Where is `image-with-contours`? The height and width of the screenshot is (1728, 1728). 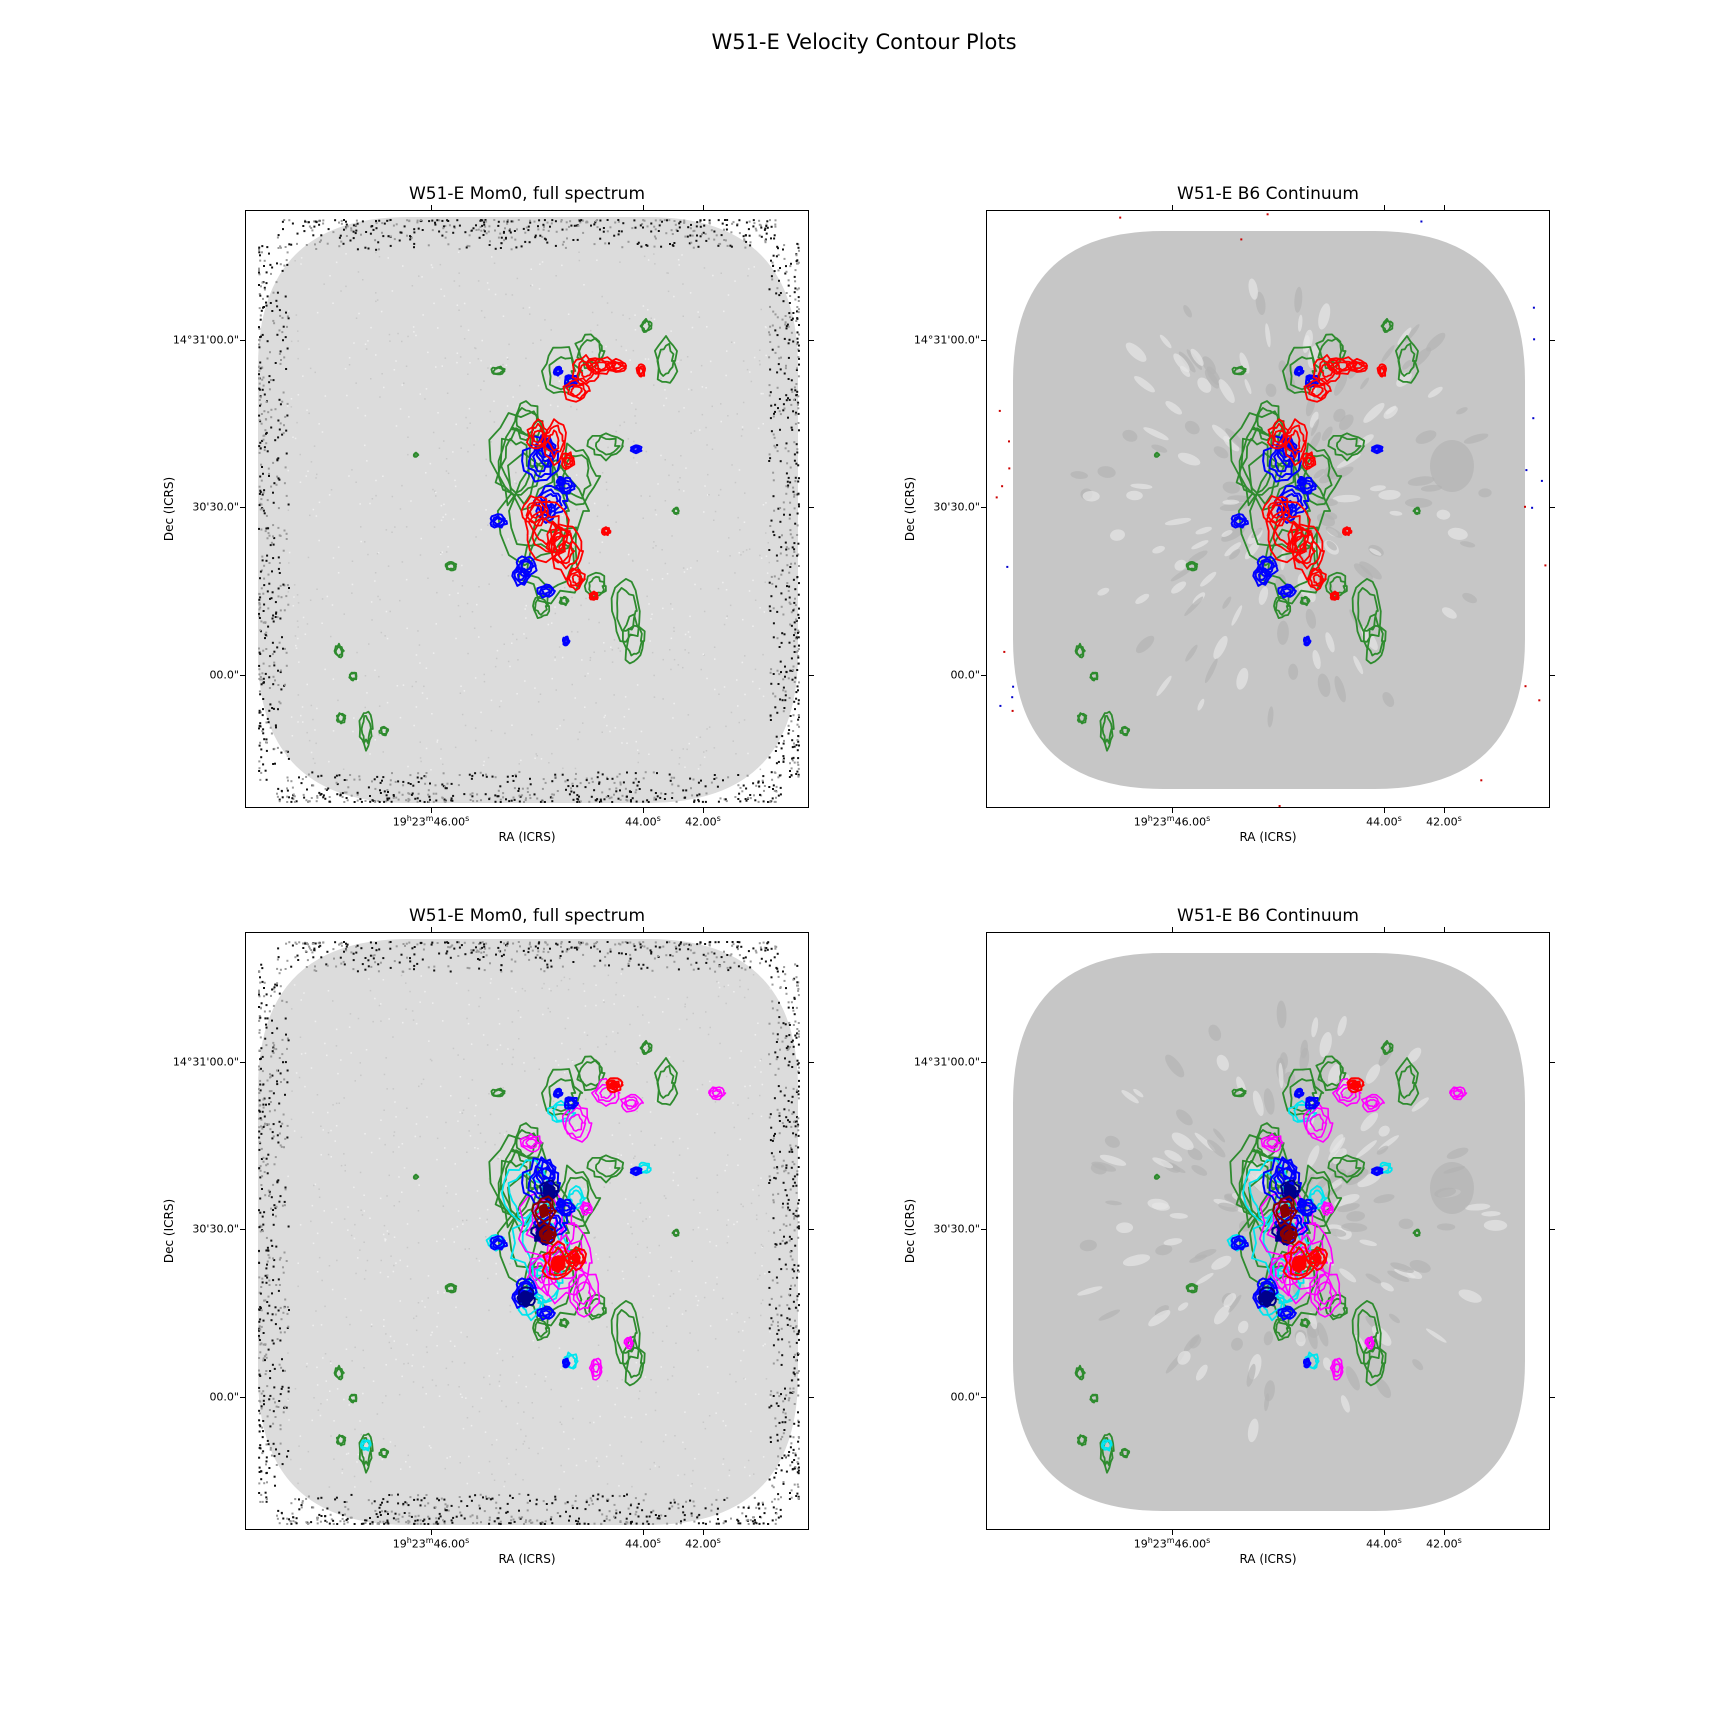
image-with-contours is located at coordinates (529, 510).